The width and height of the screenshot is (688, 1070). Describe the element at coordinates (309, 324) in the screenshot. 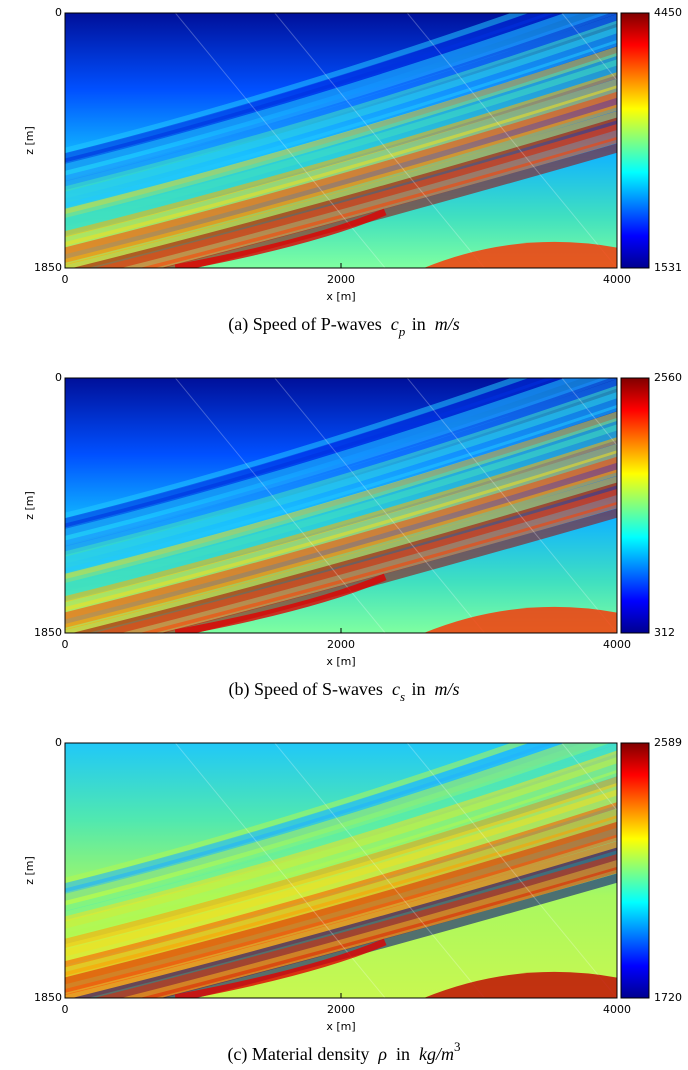

I see `caption-part: (a) Speed of P-waves` at that location.